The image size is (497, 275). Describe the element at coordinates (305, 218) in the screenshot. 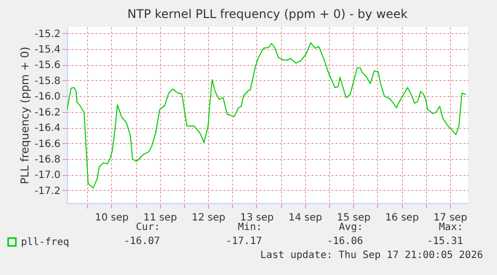

I see `x-tick-label: 14 sep` at that location.